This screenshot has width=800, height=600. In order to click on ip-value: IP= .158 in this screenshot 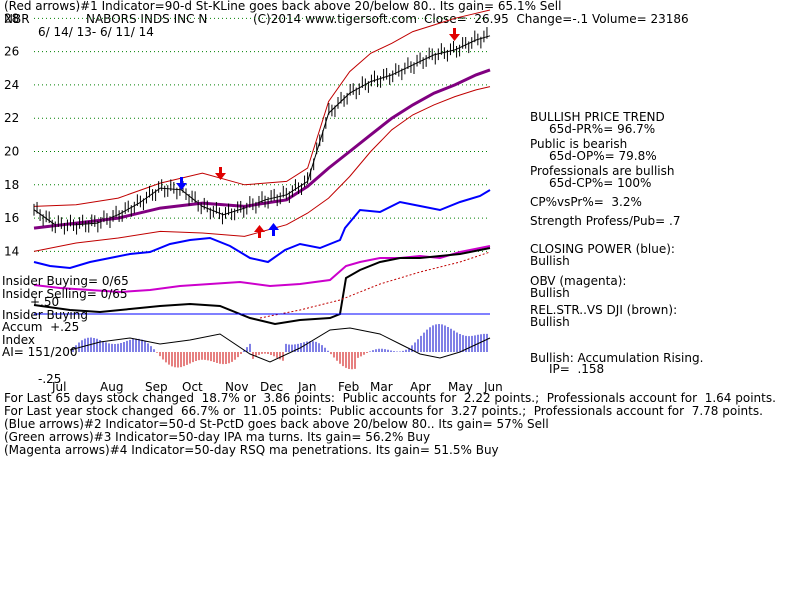, I will do `click(577, 369)`.